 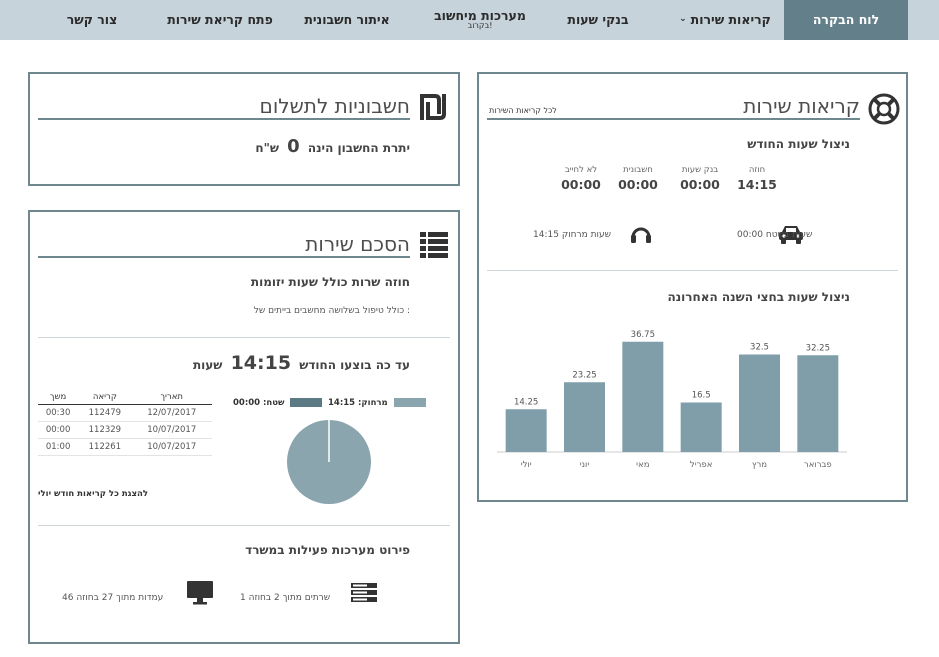 I want to click on col-call: קריאה, so click(x=105, y=397).